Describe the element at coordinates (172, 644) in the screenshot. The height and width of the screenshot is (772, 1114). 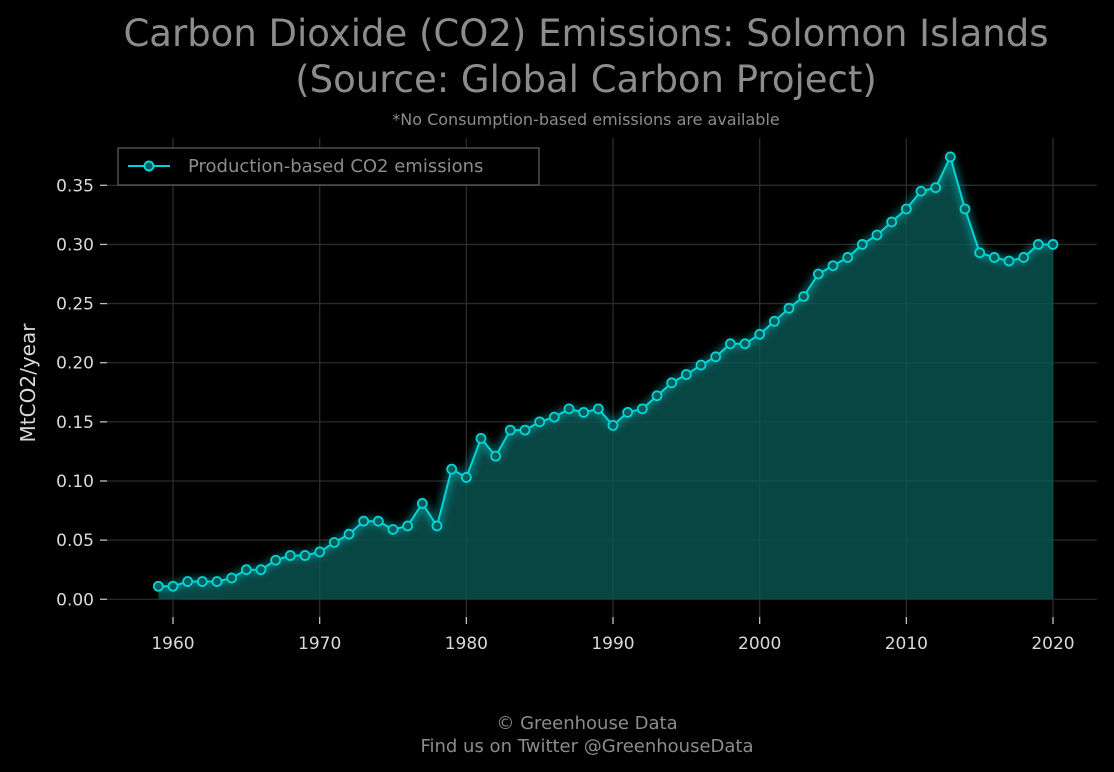
I see `x-tick-label-1960: 1960` at that location.